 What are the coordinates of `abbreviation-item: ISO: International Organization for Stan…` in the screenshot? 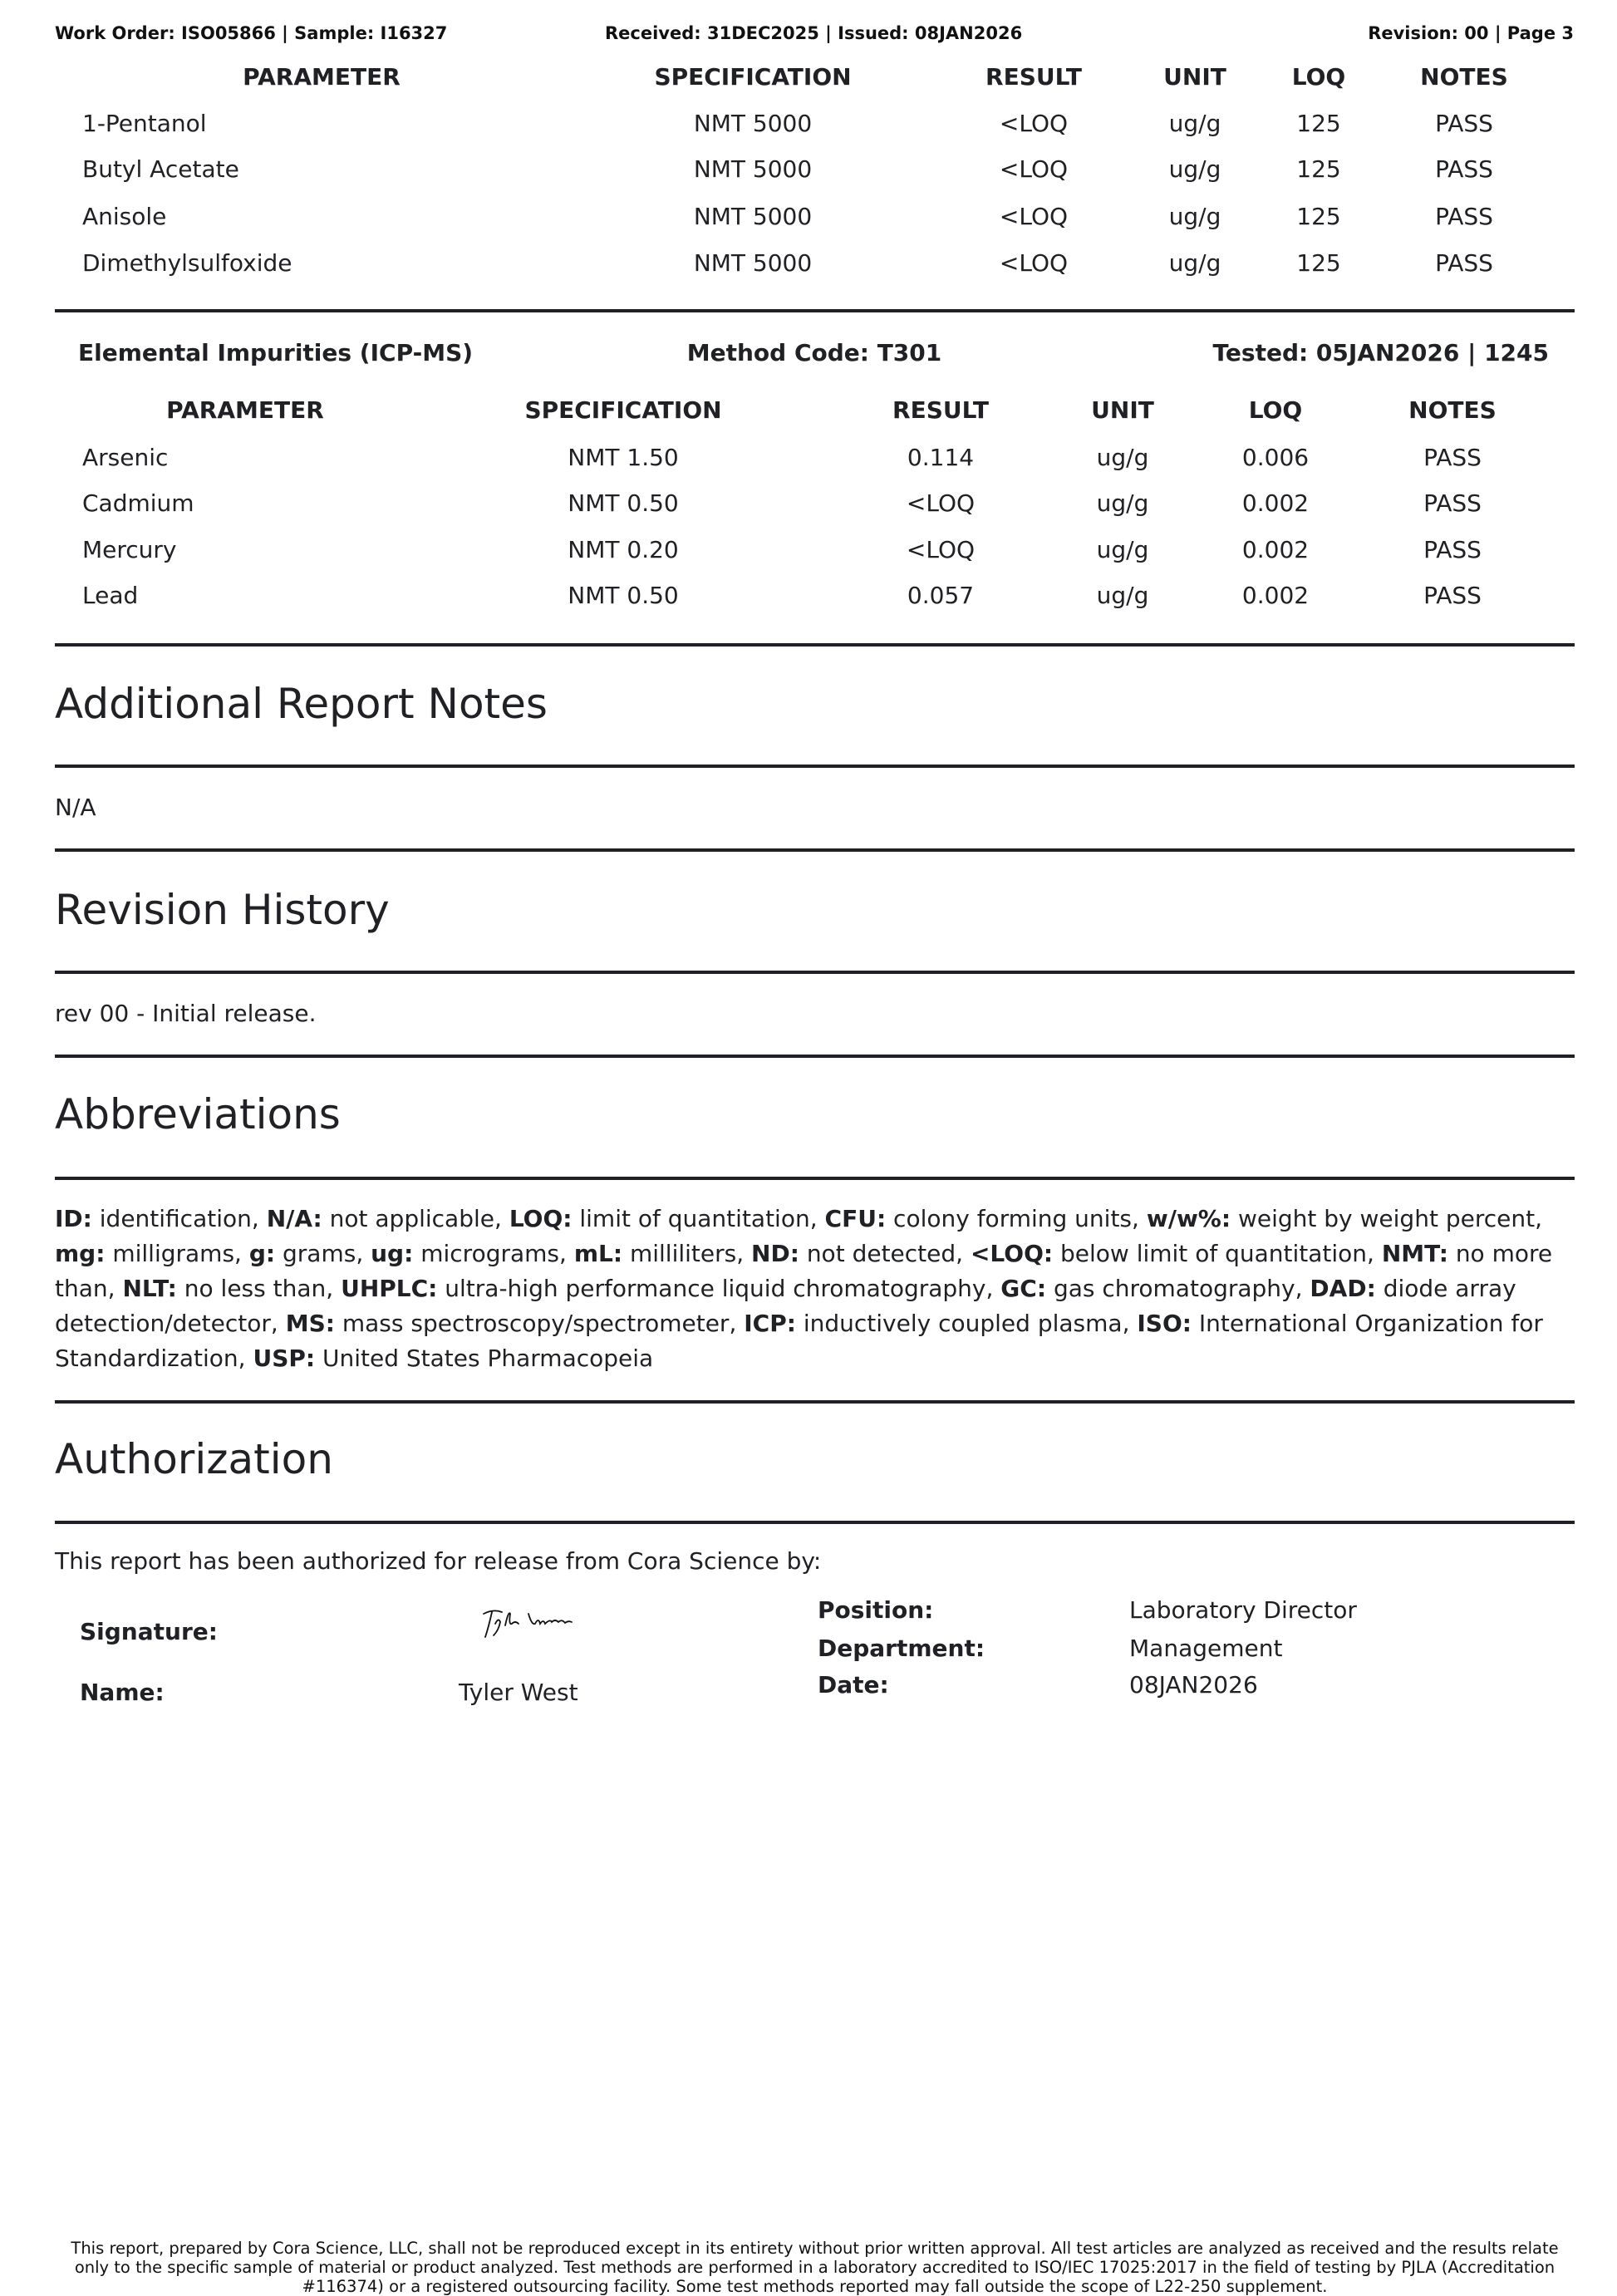 It's located at (799, 1341).